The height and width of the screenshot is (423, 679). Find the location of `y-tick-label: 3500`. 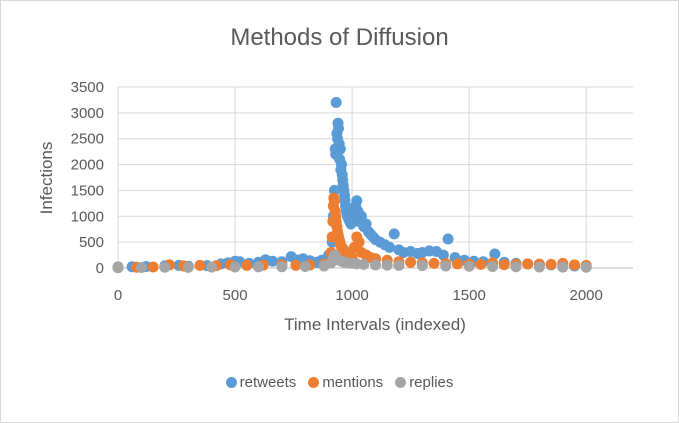

y-tick-label: 3500 is located at coordinates (87, 87).